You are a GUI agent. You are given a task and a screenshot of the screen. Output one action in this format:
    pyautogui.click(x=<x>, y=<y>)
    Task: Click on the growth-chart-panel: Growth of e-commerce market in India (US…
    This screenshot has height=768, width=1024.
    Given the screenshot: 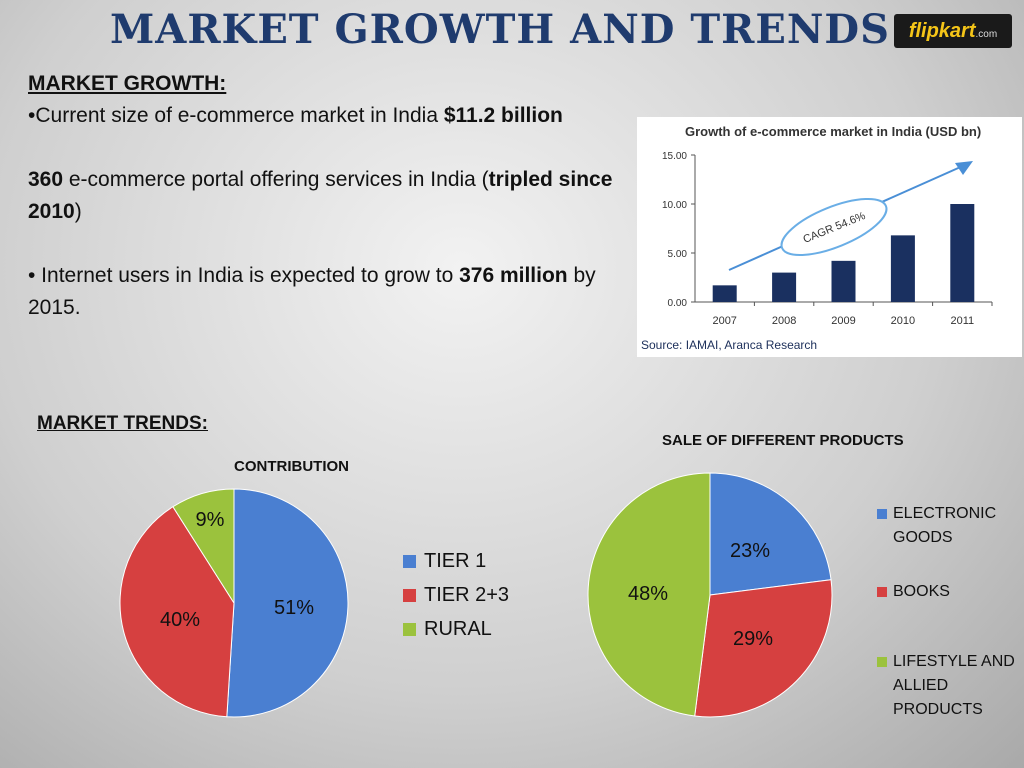 What is the action you would take?
    pyautogui.click(x=829, y=237)
    